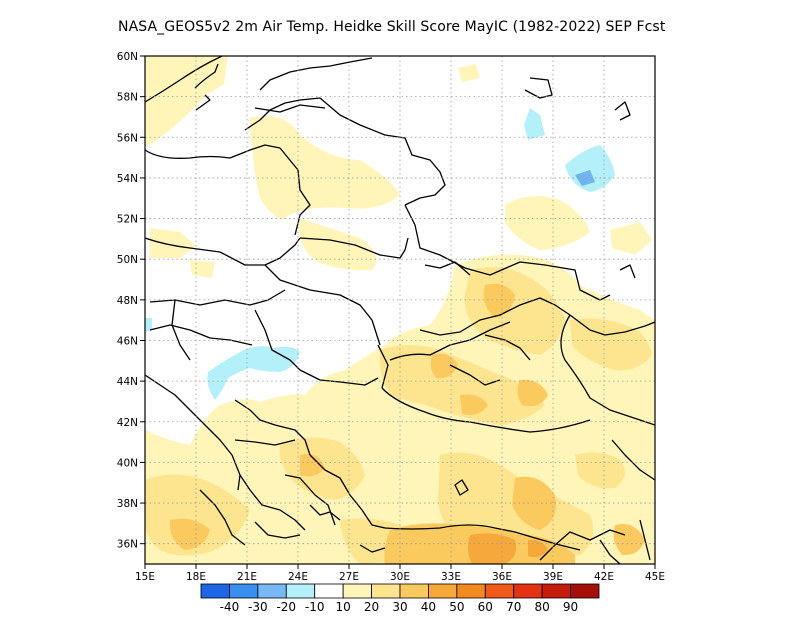 This screenshot has height=618, width=800. Describe the element at coordinates (298, 577) in the screenshot. I see `lon-tick-label: 24E` at that location.